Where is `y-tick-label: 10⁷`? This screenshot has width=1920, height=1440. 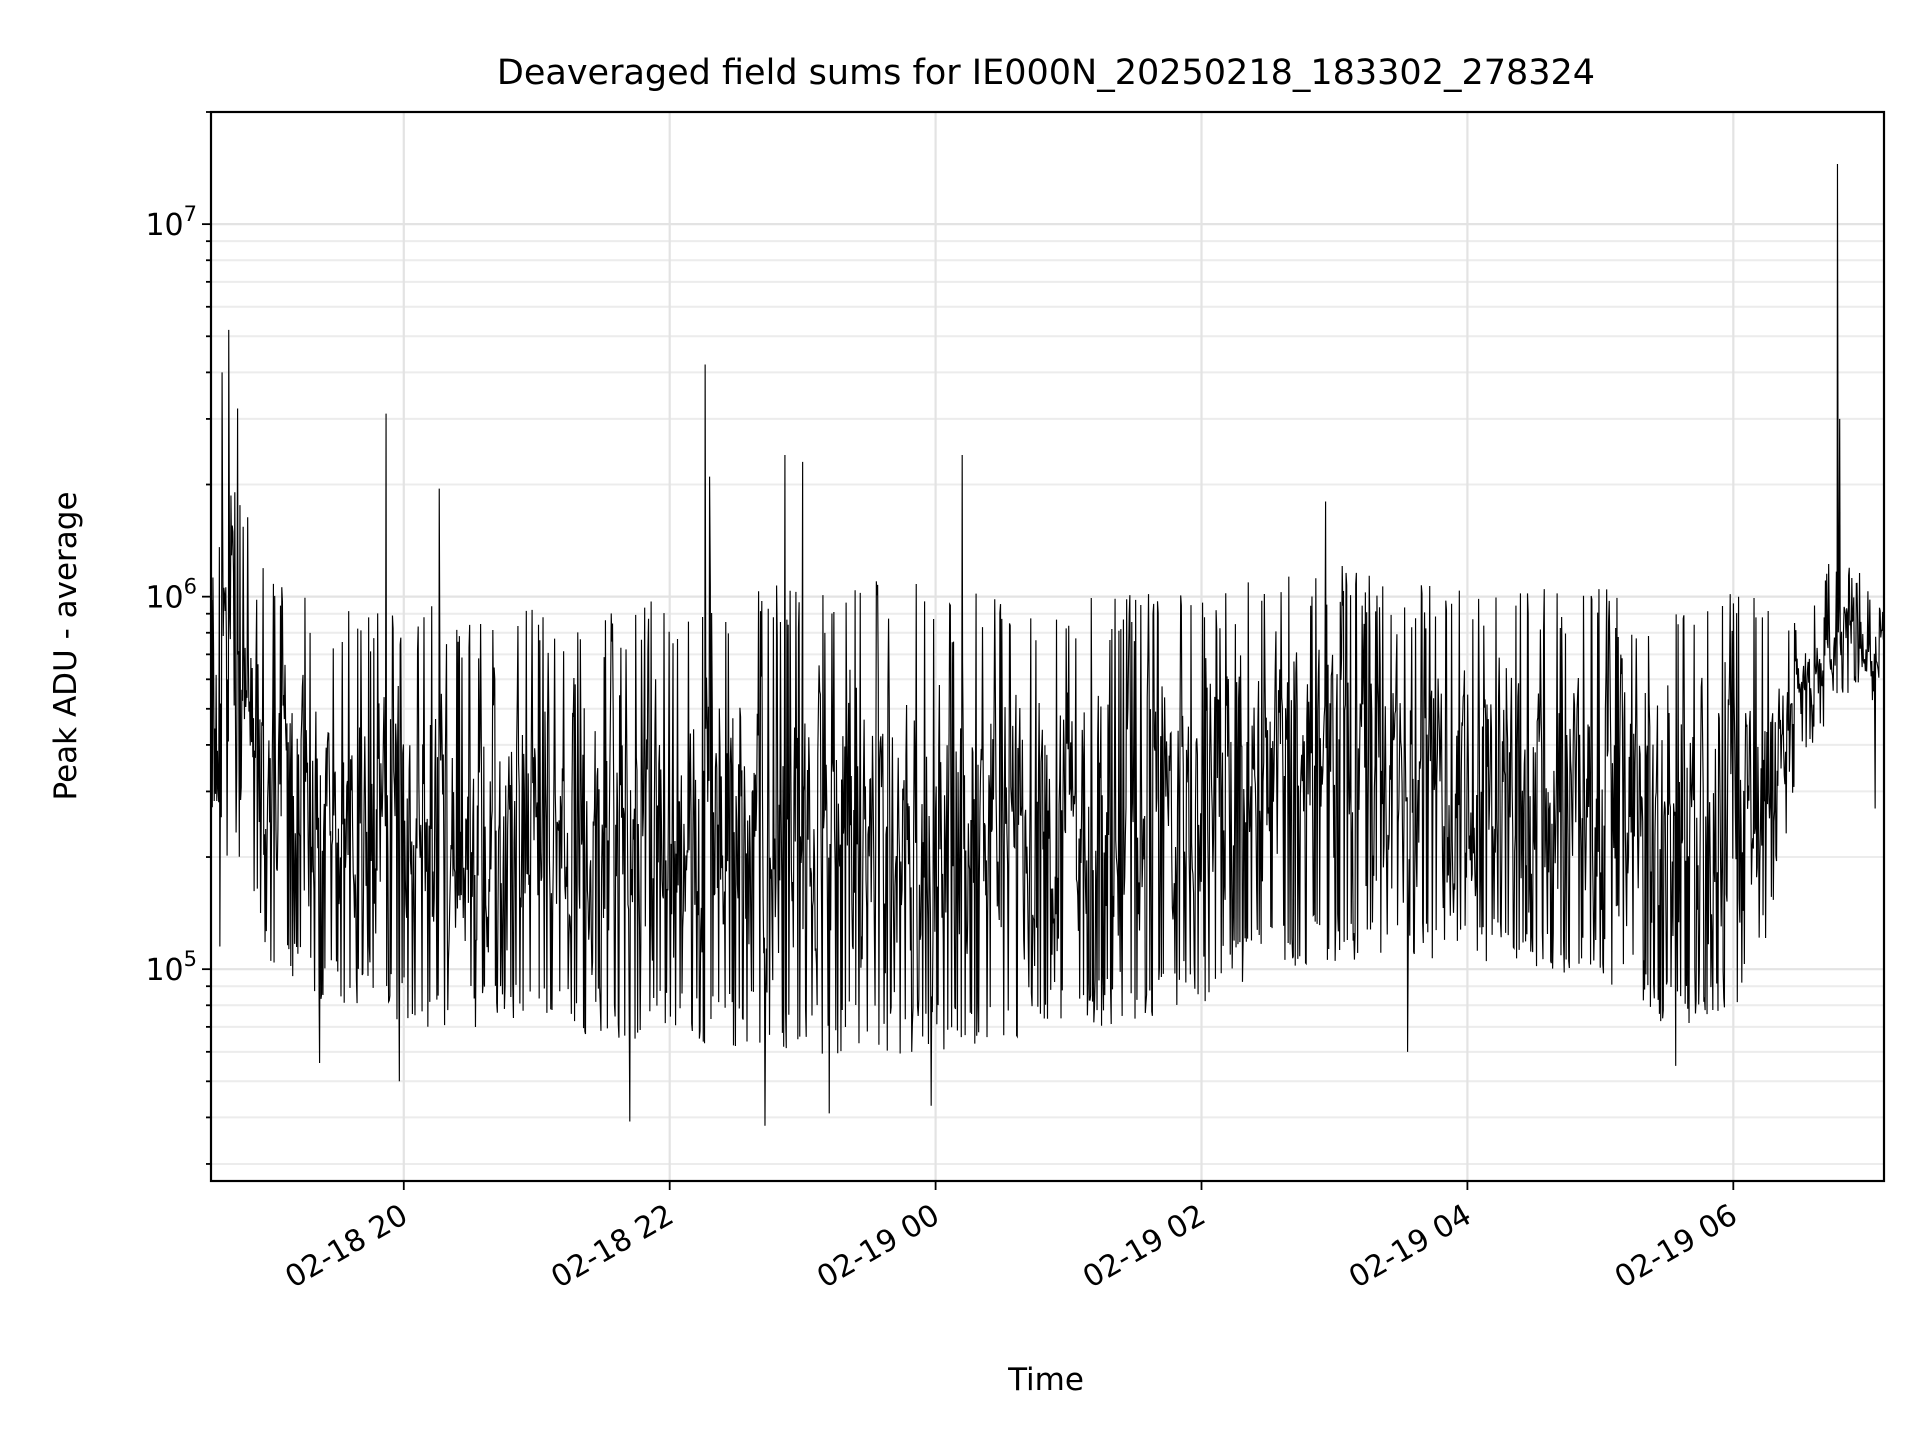
y-tick-label: 10⁷ is located at coordinates (171, 222).